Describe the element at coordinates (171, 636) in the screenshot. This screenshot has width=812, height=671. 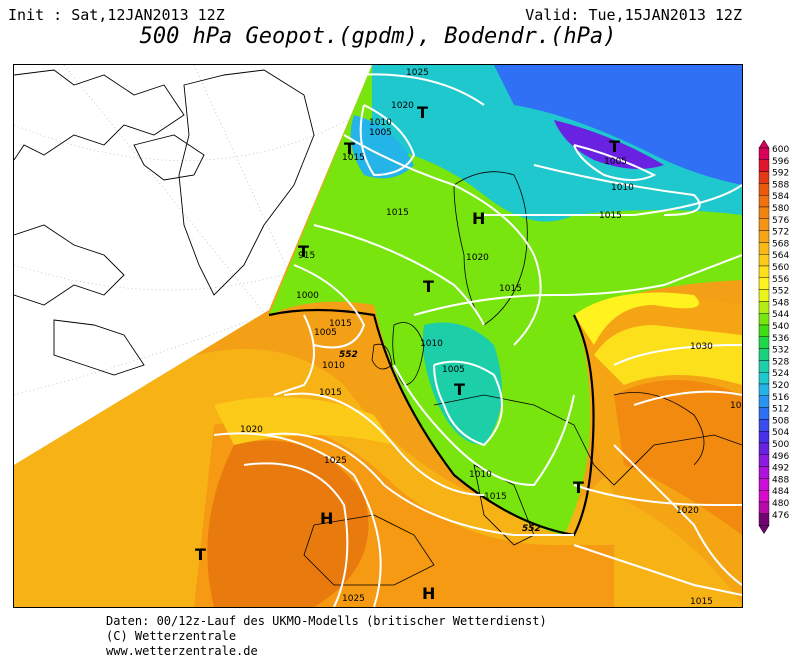
I see `footer-copyright: (C) Wetterzentrale` at that location.